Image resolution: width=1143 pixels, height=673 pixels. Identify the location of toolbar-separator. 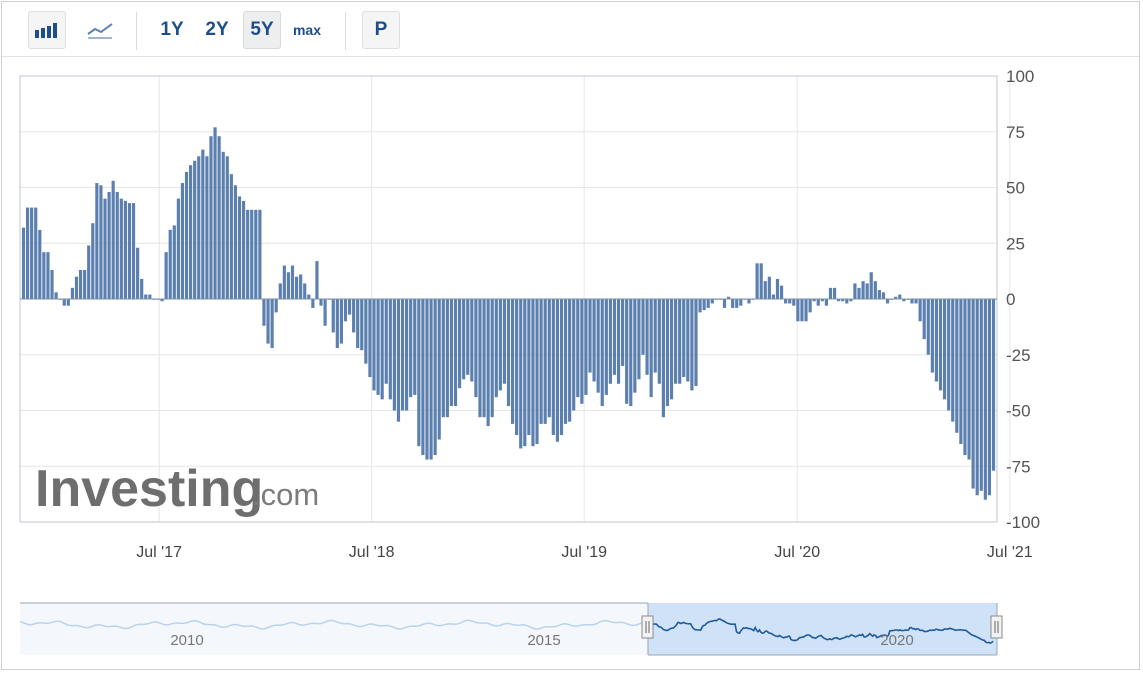
(345, 31).